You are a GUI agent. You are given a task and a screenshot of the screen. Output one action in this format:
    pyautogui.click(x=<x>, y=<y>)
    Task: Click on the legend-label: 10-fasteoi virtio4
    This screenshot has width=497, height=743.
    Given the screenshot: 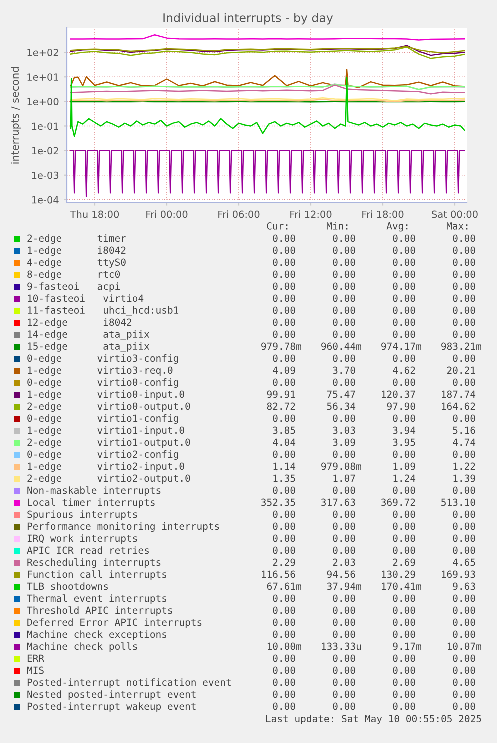 What is the action you would take?
    pyautogui.click(x=86, y=298)
    